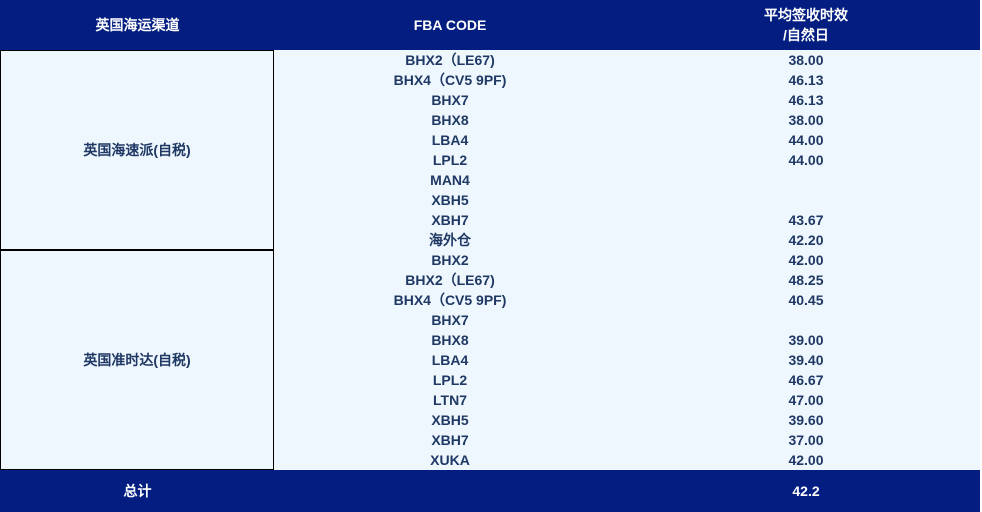 This screenshot has height=512, width=982. Describe the element at coordinates (137, 150) in the screenshot. I see `channel-name: 英国海速派(自税)` at that location.